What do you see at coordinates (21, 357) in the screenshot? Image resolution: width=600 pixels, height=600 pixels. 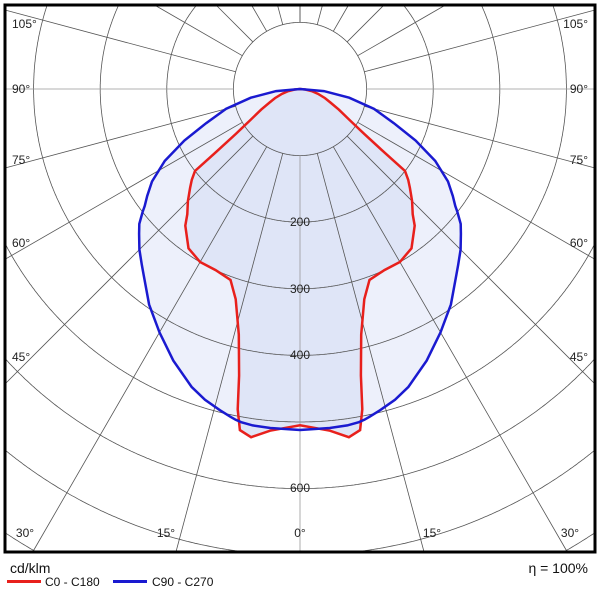 I see `angle-label-left: 45°` at bounding box center [21, 357].